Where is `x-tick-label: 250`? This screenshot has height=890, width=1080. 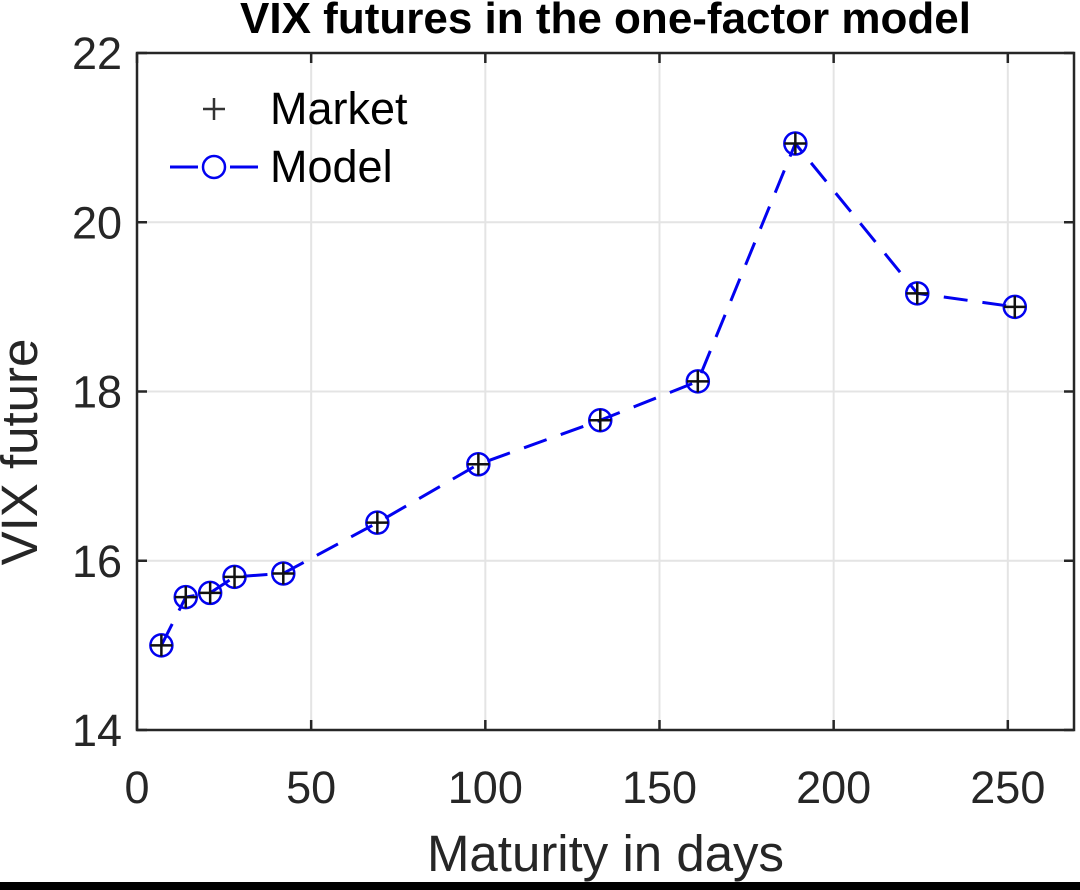 x-tick-label: 250 is located at coordinates (1007, 787).